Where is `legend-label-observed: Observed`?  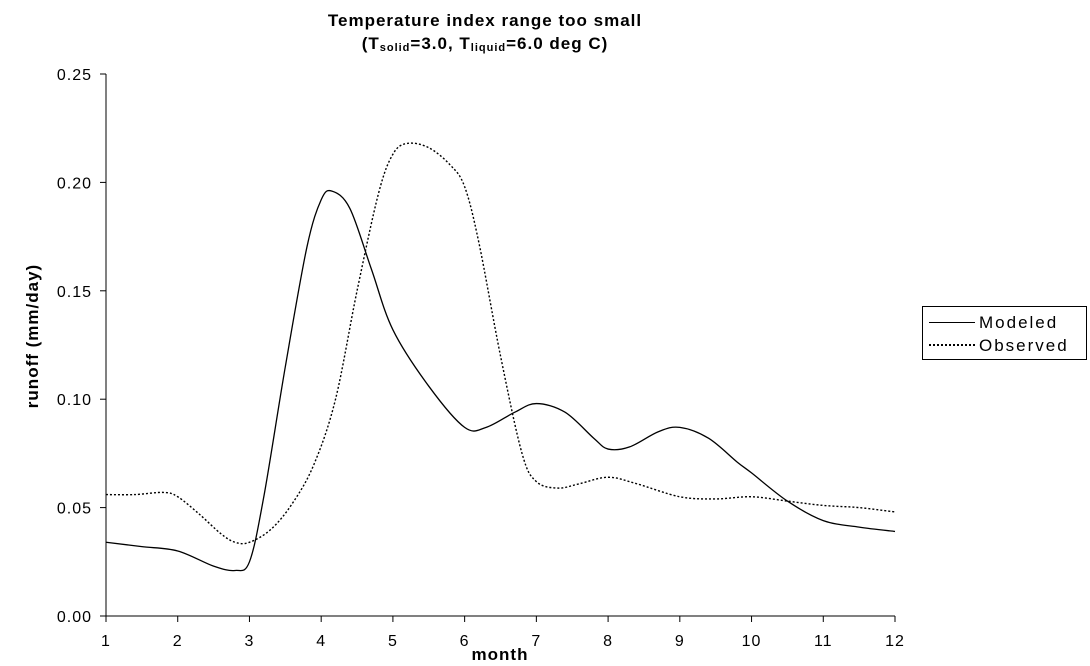 legend-label-observed: Observed is located at coordinates (1024, 345).